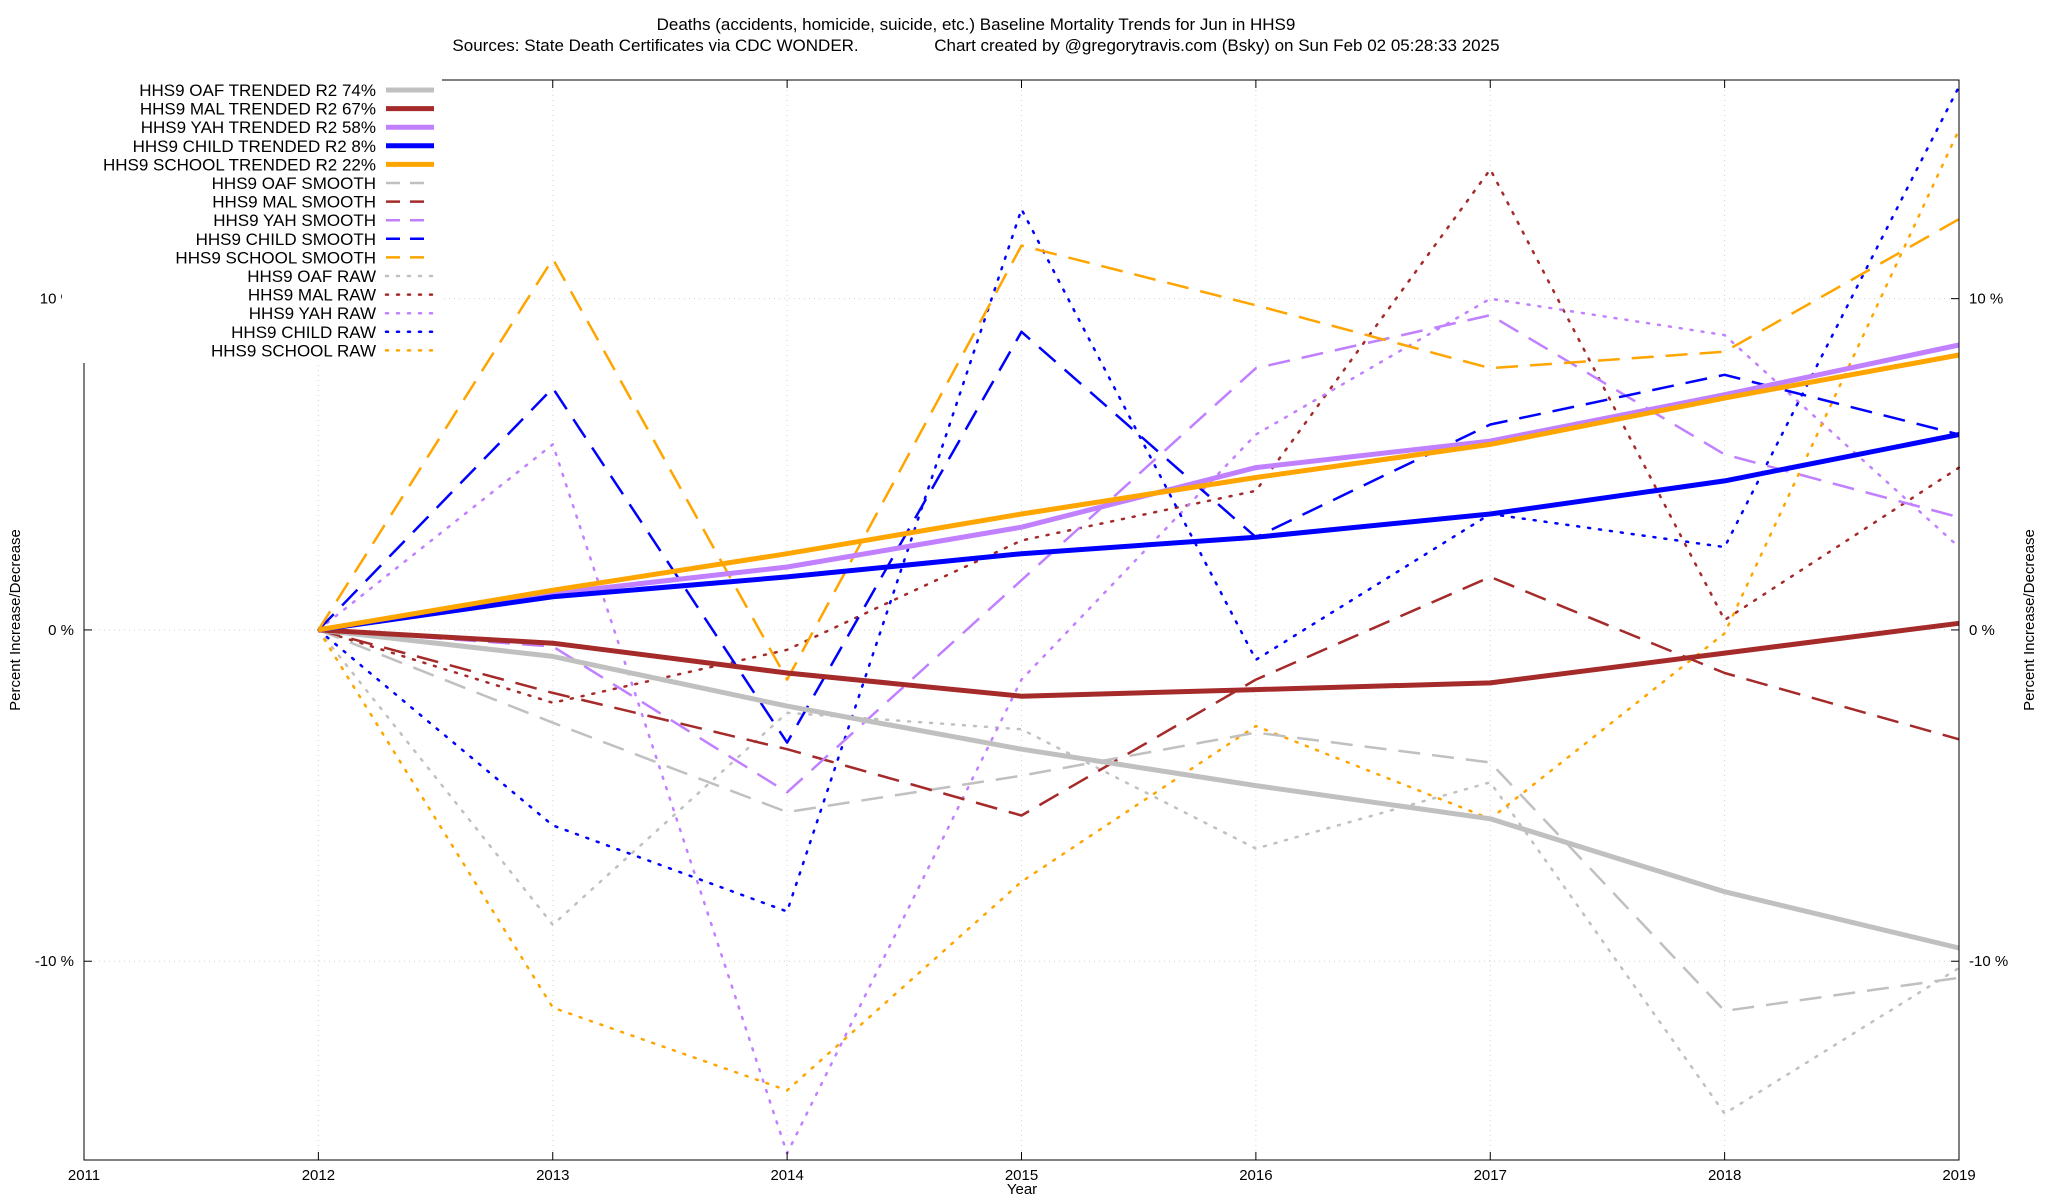 The height and width of the screenshot is (1200, 2048). I want to click on y2-tick-label: -10 %, so click(1988, 961).